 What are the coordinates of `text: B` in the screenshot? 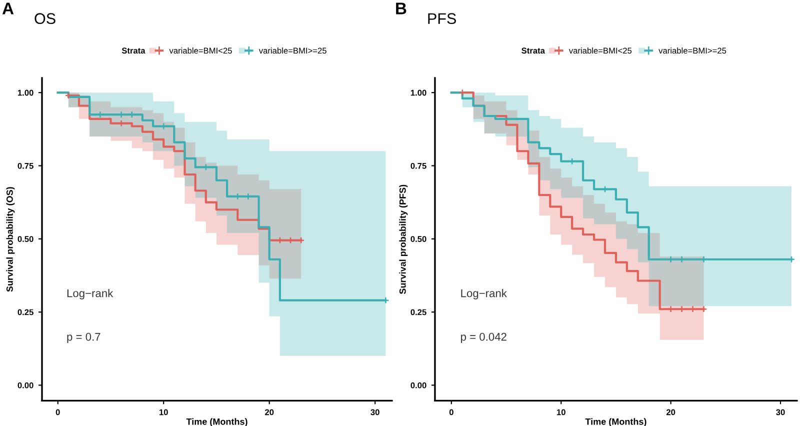 It's located at (401, 8).